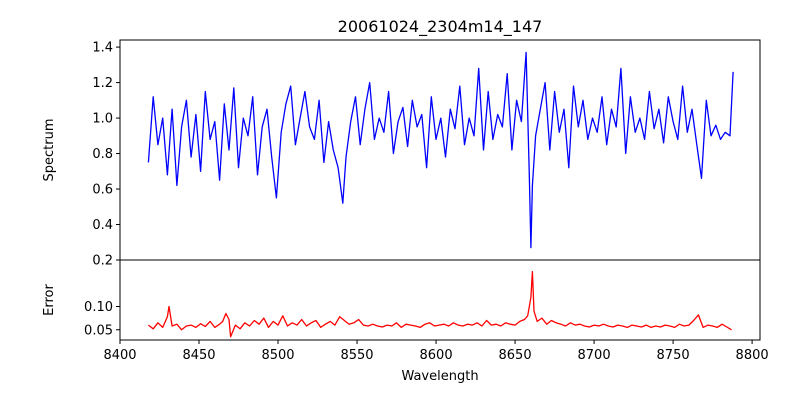  I want to click on x-tick-label: 8500, so click(277, 355).